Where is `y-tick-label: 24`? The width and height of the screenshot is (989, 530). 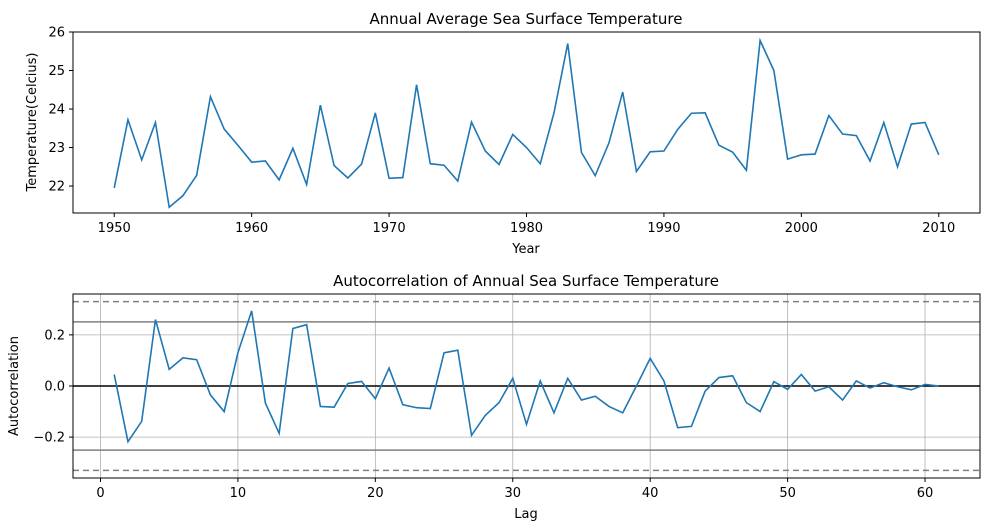 y-tick-label: 24 is located at coordinates (56, 110).